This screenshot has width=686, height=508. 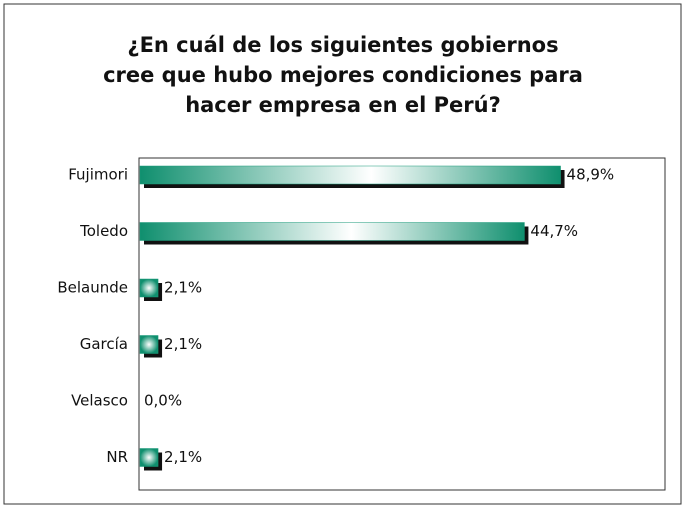 What do you see at coordinates (591, 175) in the screenshot?
I see `value-label: 48,9%` at bounding box center [591, 175].